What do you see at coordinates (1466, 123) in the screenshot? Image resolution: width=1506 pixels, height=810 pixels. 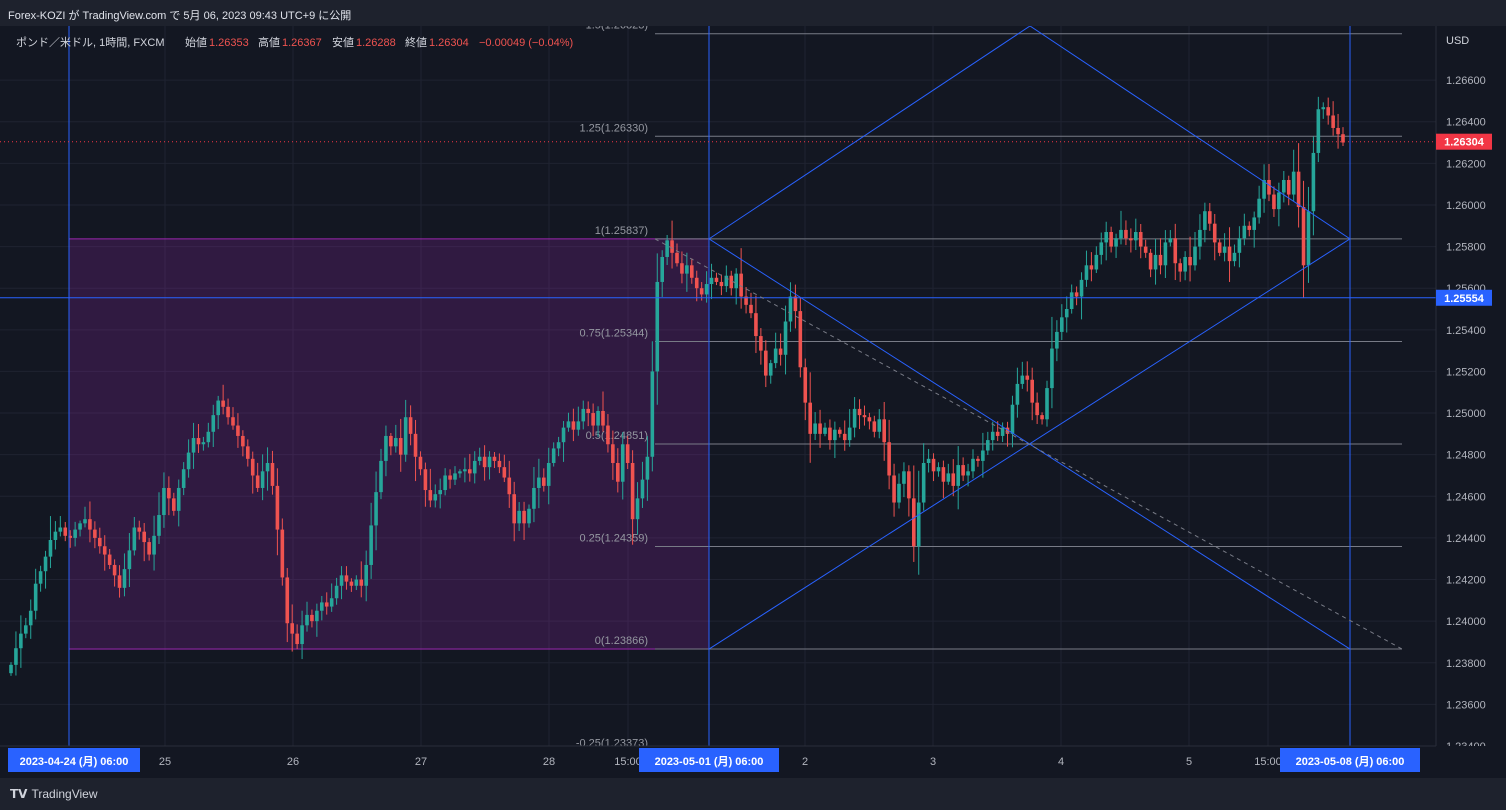 I see `price-tick: 1.26400` at bounding box center [1466, 123].